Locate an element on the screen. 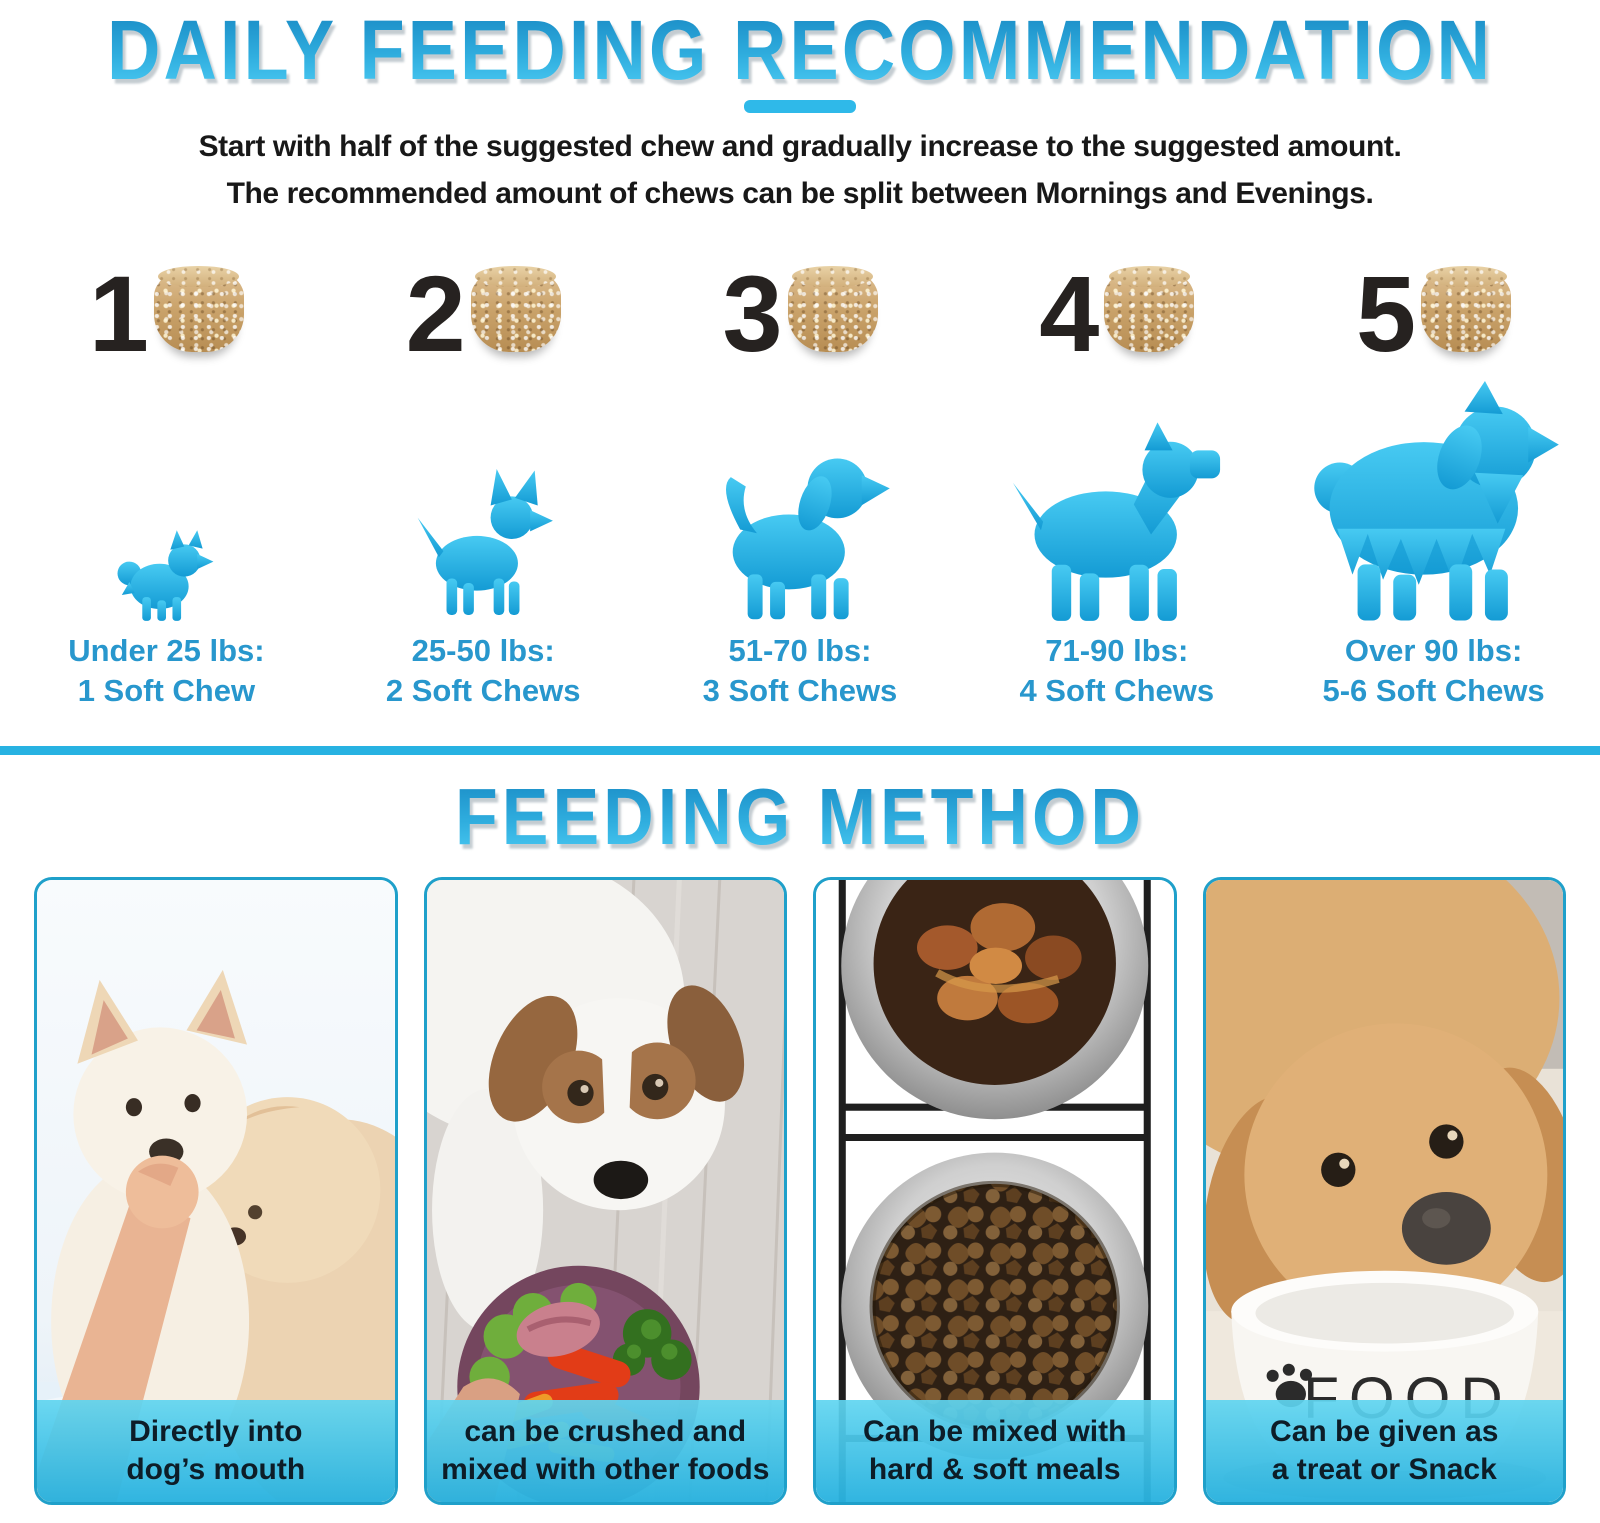 The height and width of the screenshot is (1523, 1600). dose-row: 2 is located at coordinates (483, 314).